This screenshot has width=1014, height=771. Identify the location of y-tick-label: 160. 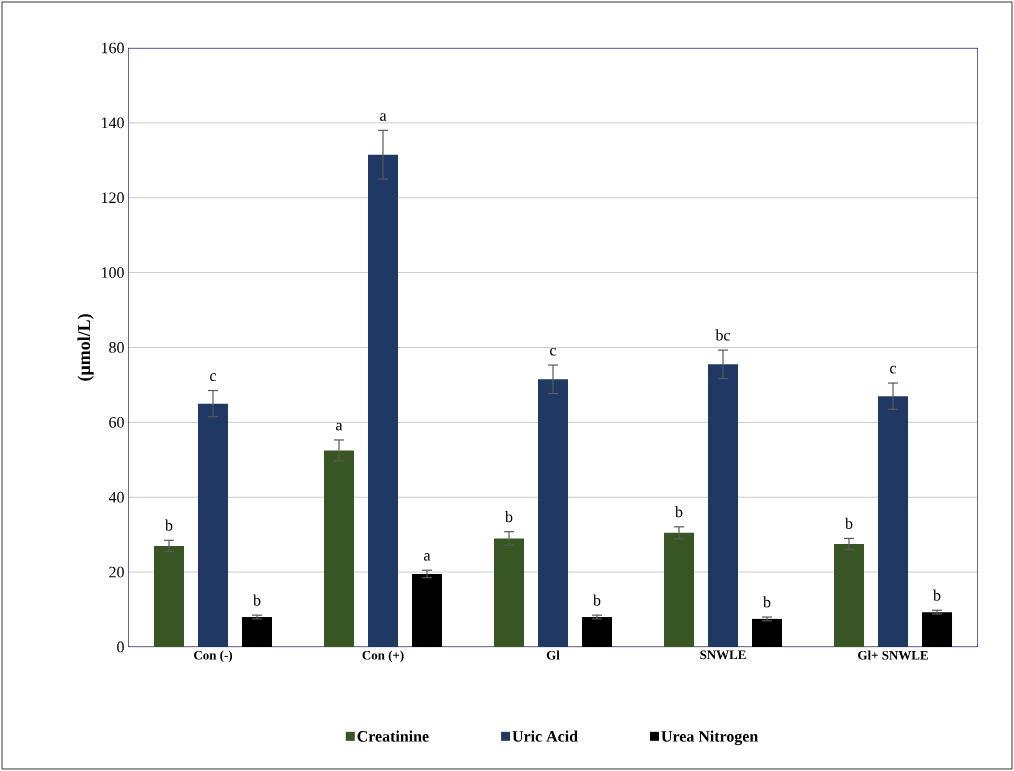
(112, 48).